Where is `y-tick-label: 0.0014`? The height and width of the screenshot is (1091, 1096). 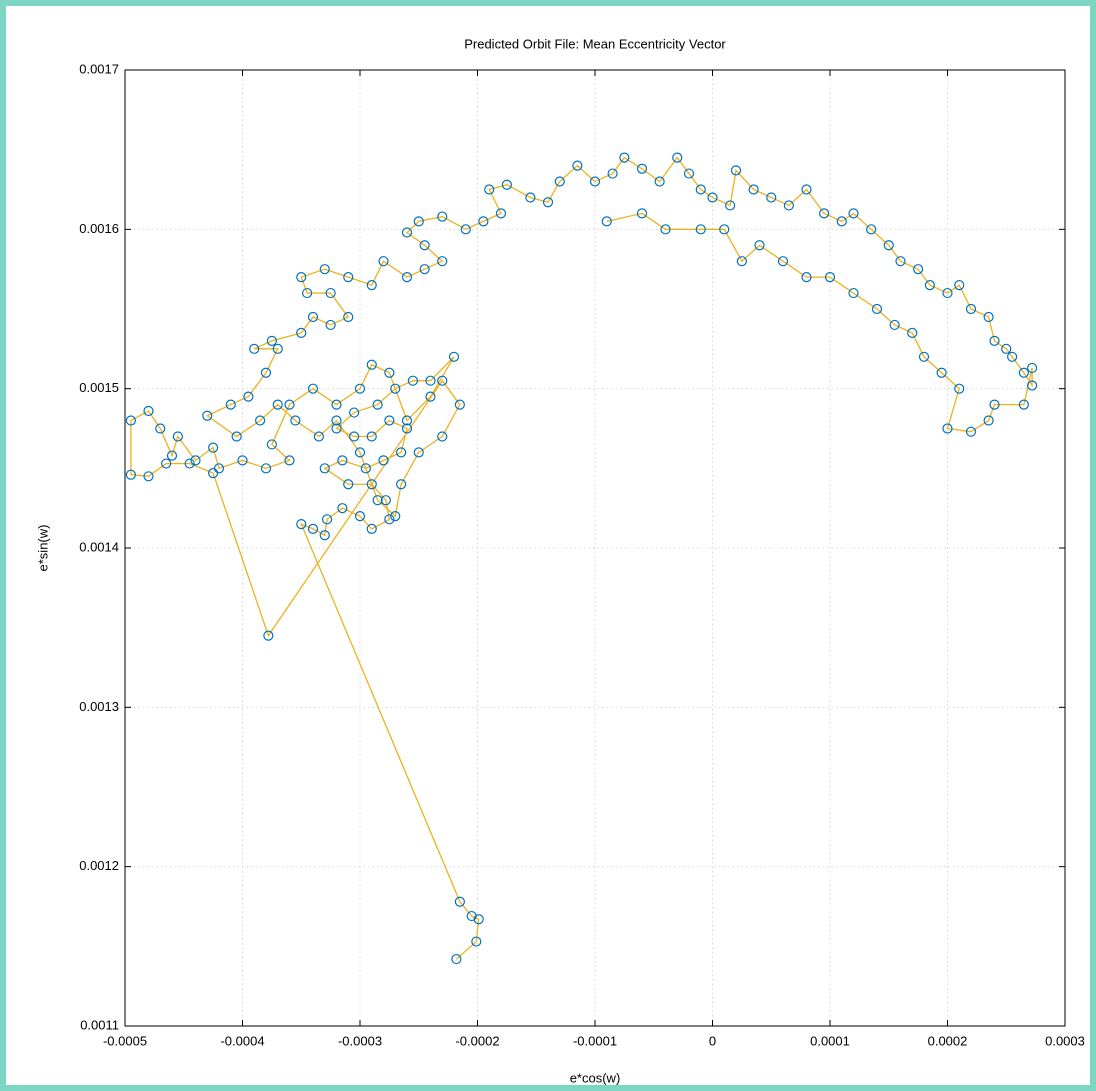 y-tick-label: 0.0014 is located at coordinates (99, 546).